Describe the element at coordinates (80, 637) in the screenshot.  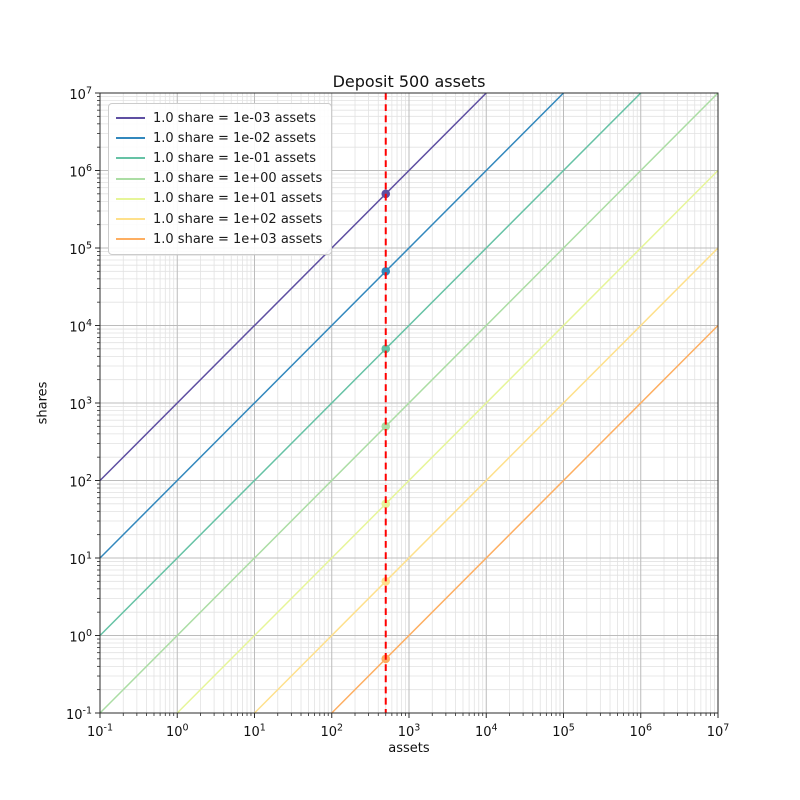
I see `y-tick-label: 10⁰` at that location.